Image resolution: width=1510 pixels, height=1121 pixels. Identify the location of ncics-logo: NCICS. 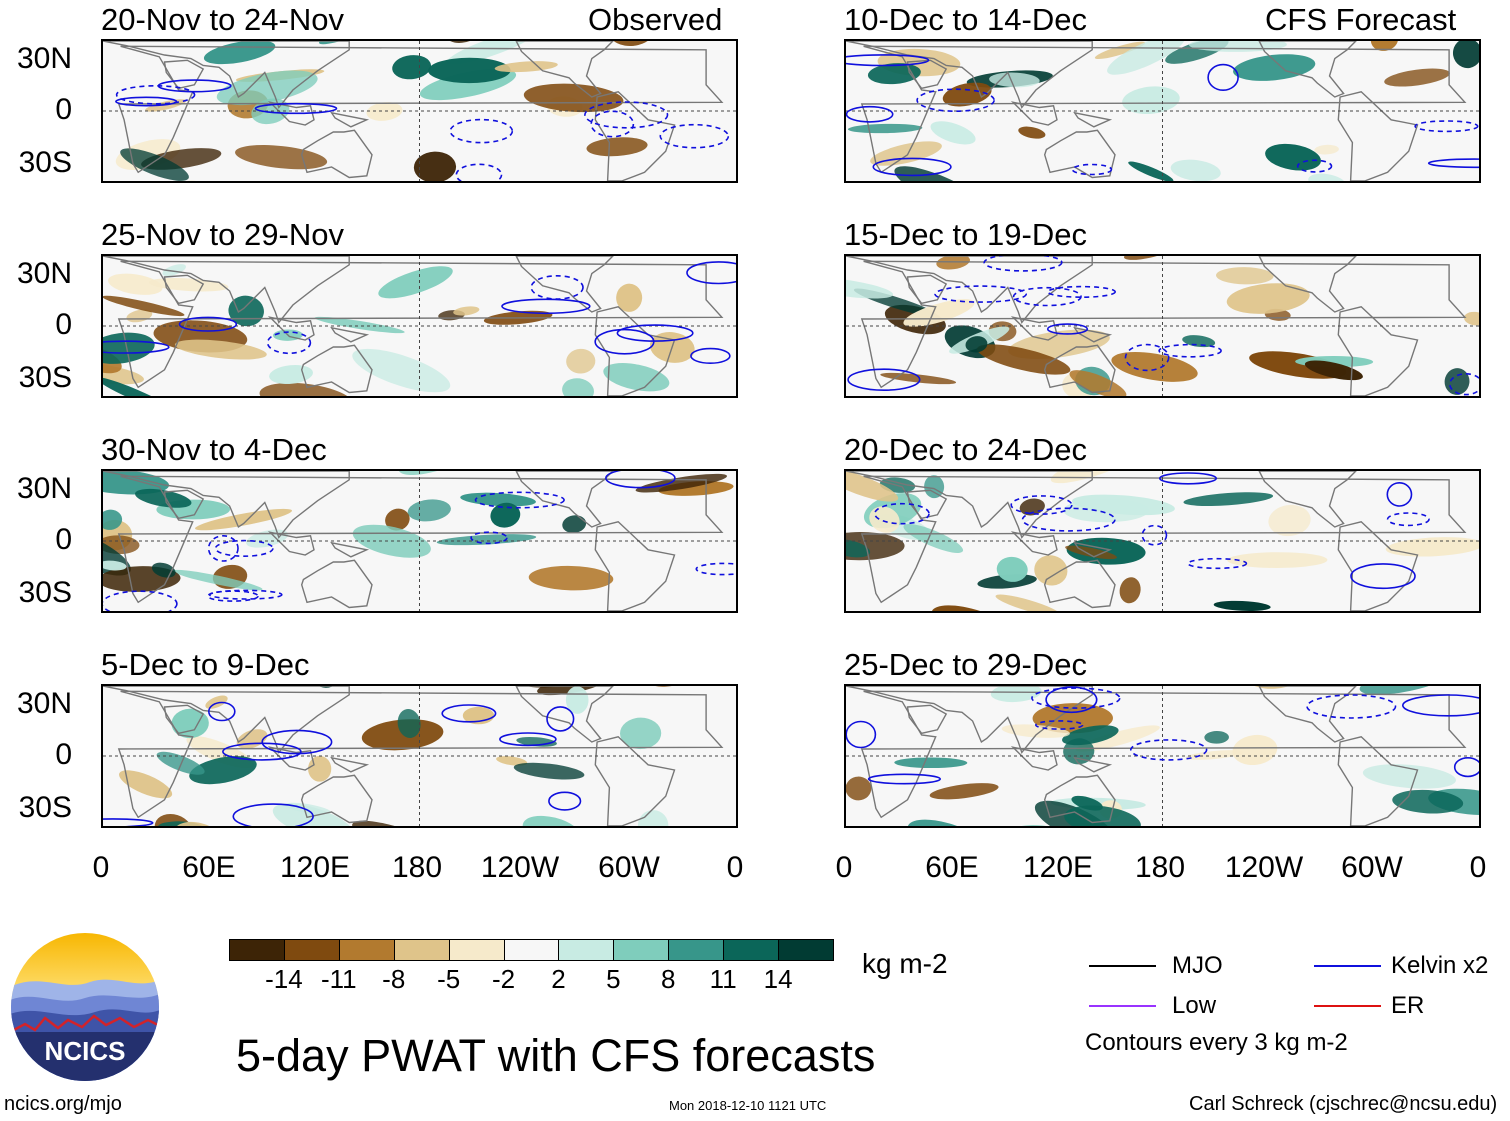
(85, 1007).